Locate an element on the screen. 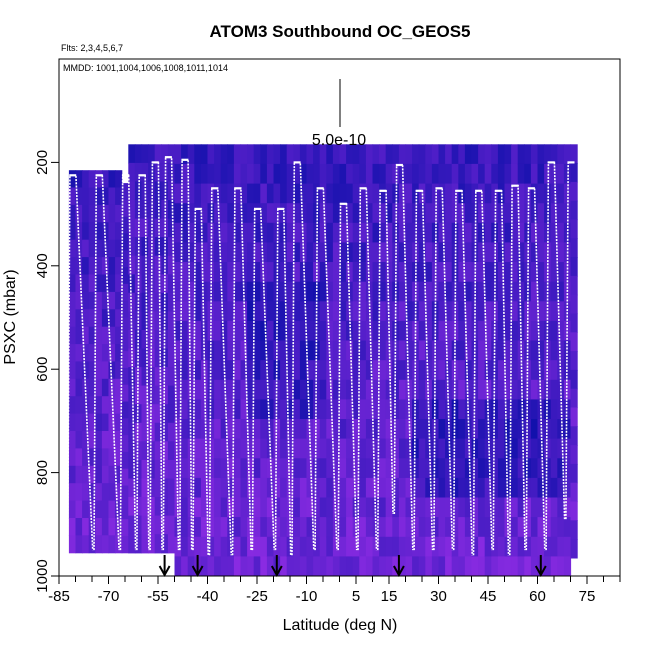 The height and width of the screenshot is (650, 650). x-tick-label: 45 is located at coordinates (488, 596).